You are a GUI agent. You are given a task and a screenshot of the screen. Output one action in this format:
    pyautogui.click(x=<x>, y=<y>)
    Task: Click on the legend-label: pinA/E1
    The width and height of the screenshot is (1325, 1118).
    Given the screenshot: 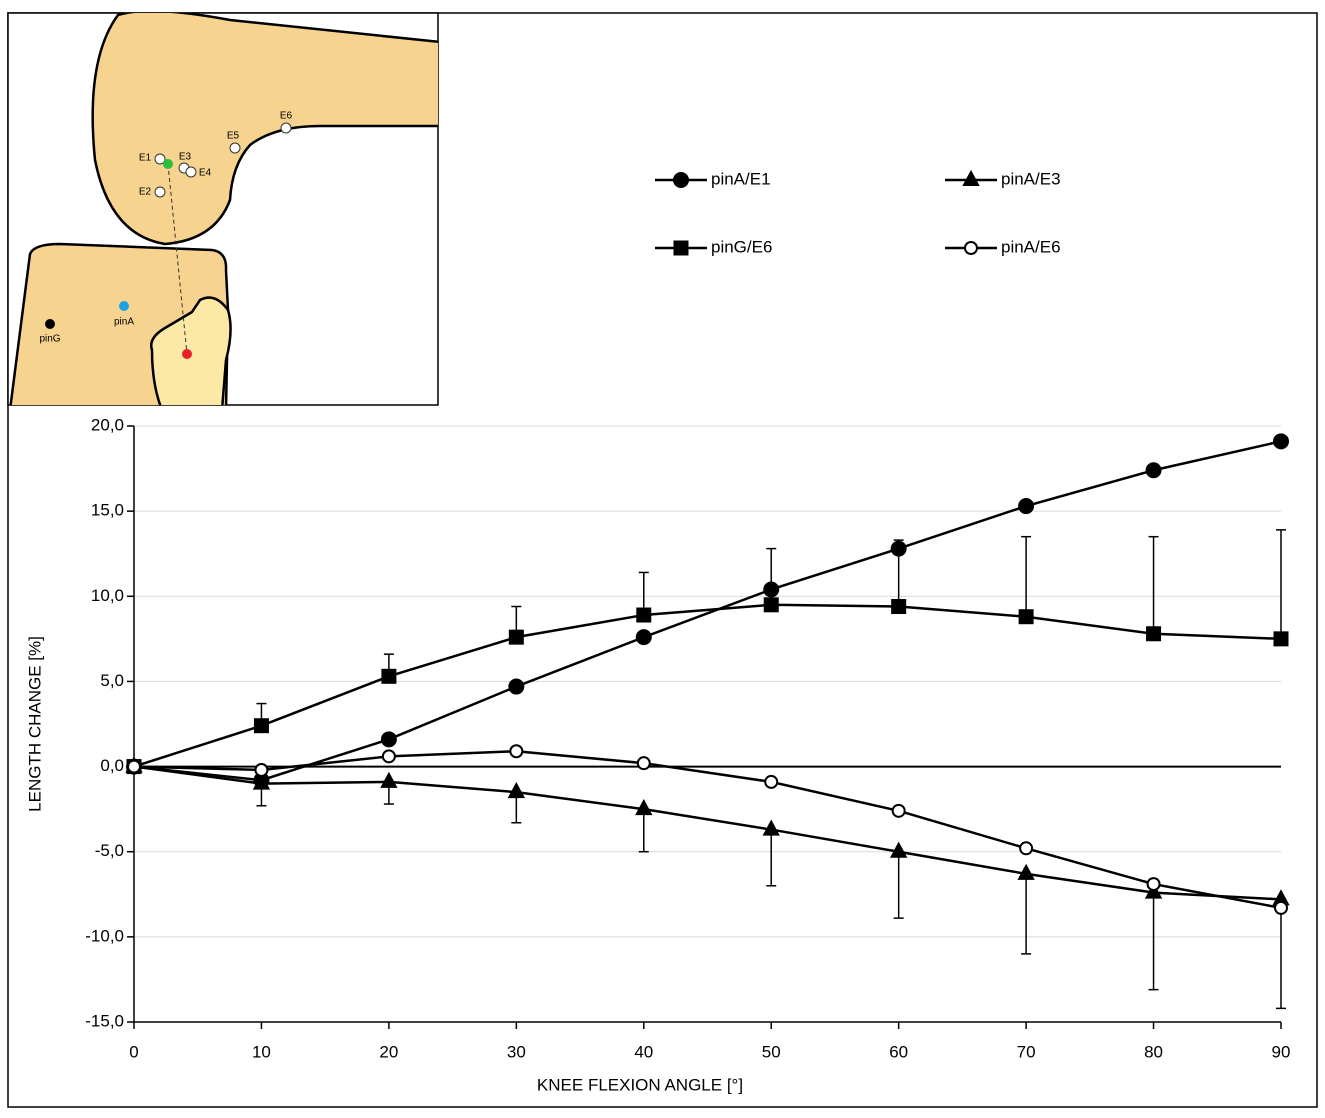 What is the action you would take?
    pyautogui.click(x=741, y=178)
    